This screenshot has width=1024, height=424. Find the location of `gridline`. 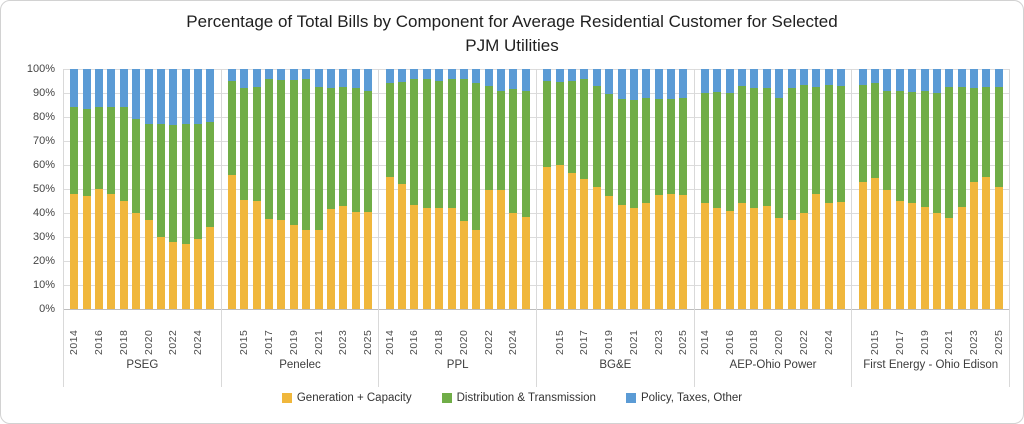

gridline is located at coordinates (536, 285).